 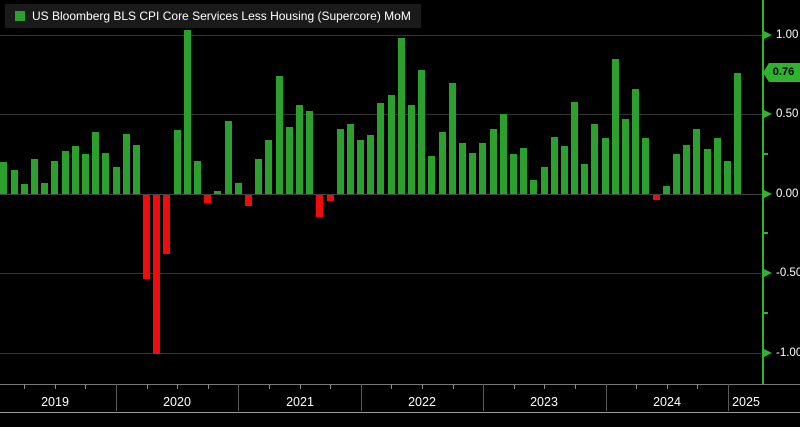 What do you see at coordinates (55, 402) in the screenshot?
I see `year-label-2019: 2019` at bounding box center [55, 402].